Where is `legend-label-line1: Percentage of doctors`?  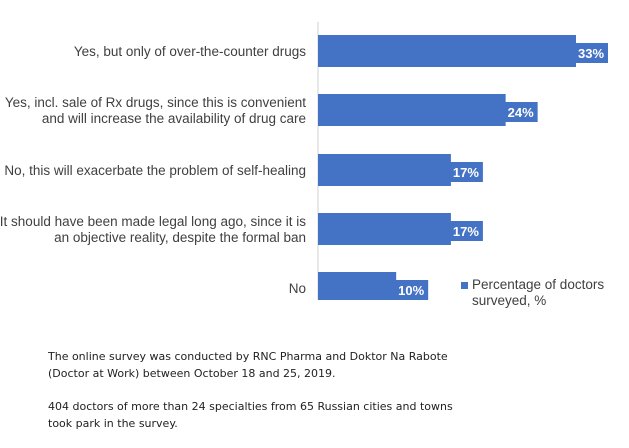
legend-label-line1: Percentage of doctors is located at coordinates (538, 284).